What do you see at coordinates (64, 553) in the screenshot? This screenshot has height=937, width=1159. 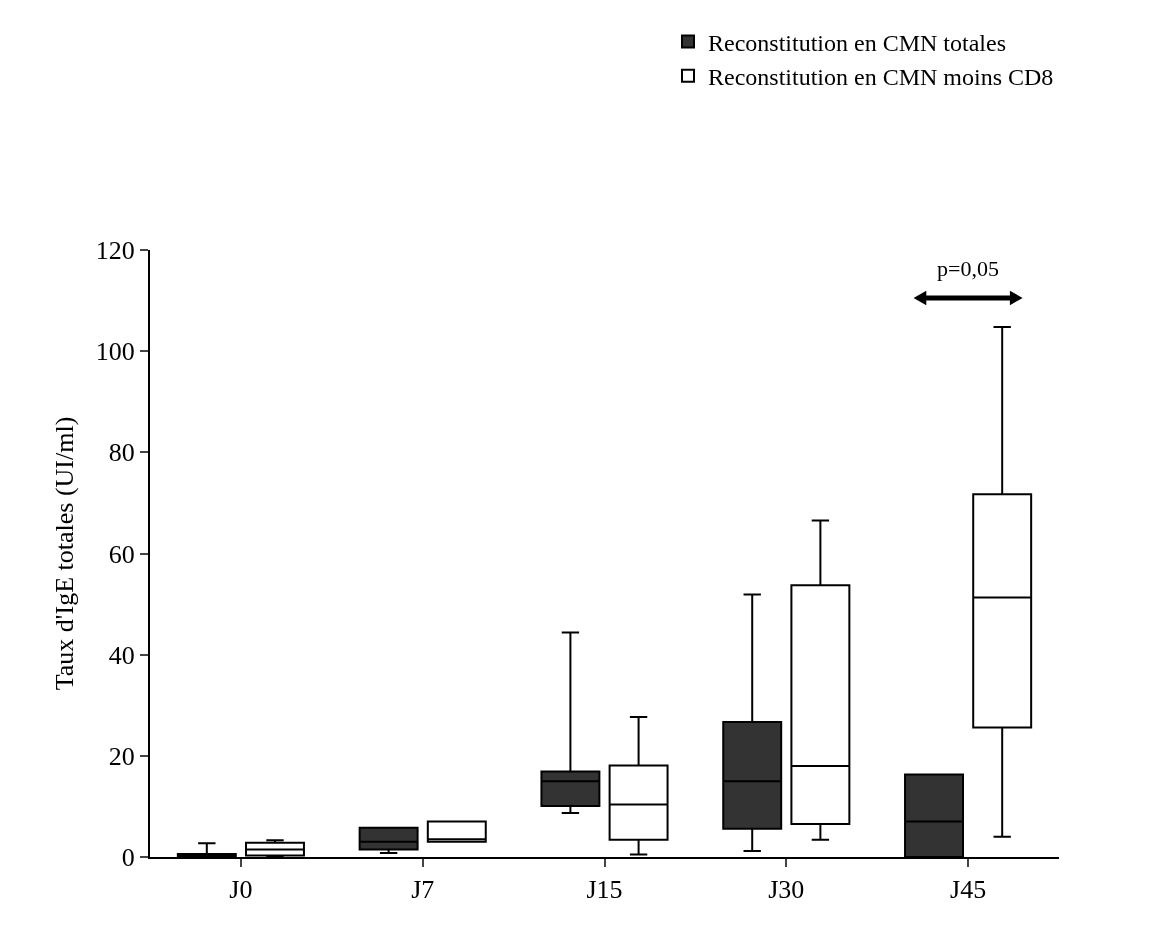 I see `y-axis-title: Taux d'IgE totales (UI/ml)` at bounding box center [64, 553].